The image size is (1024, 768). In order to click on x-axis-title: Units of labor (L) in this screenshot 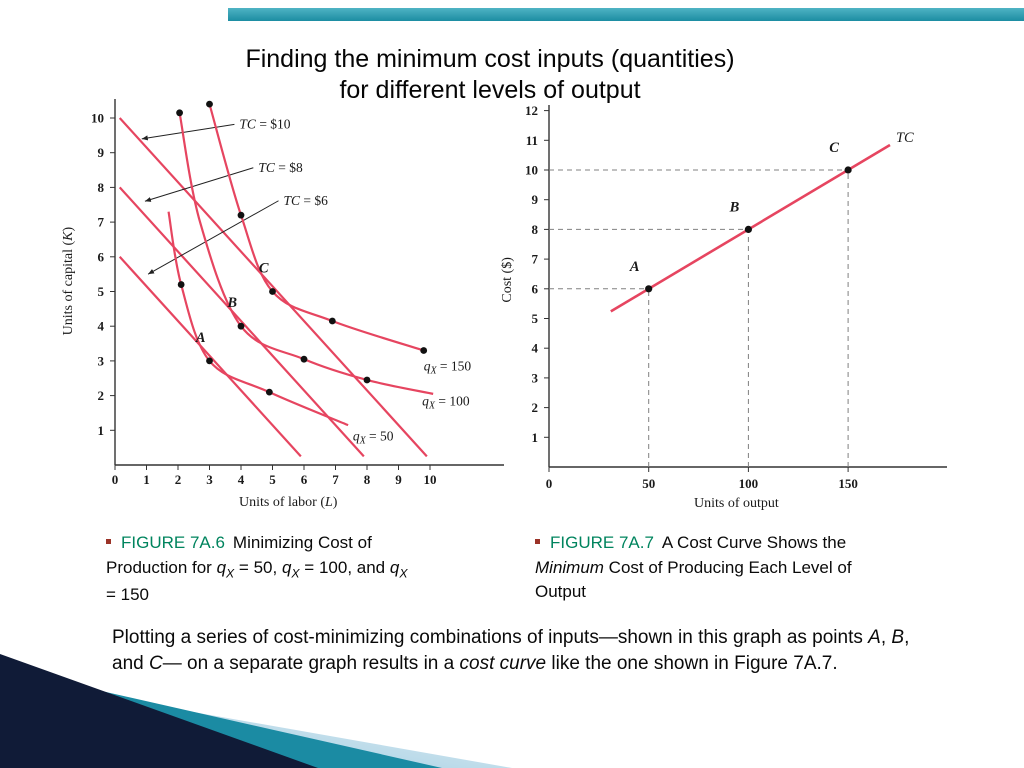, I will do `click(288, 502)`.